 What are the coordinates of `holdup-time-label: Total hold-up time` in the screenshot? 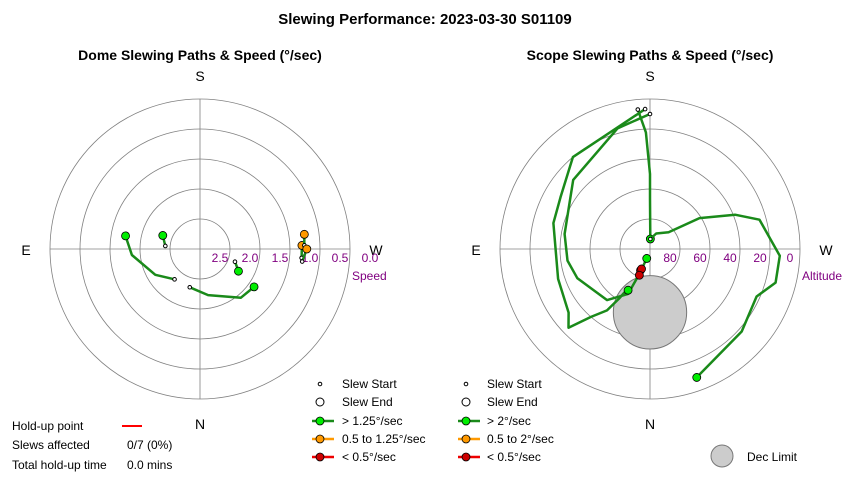 It's located at (59, 465).